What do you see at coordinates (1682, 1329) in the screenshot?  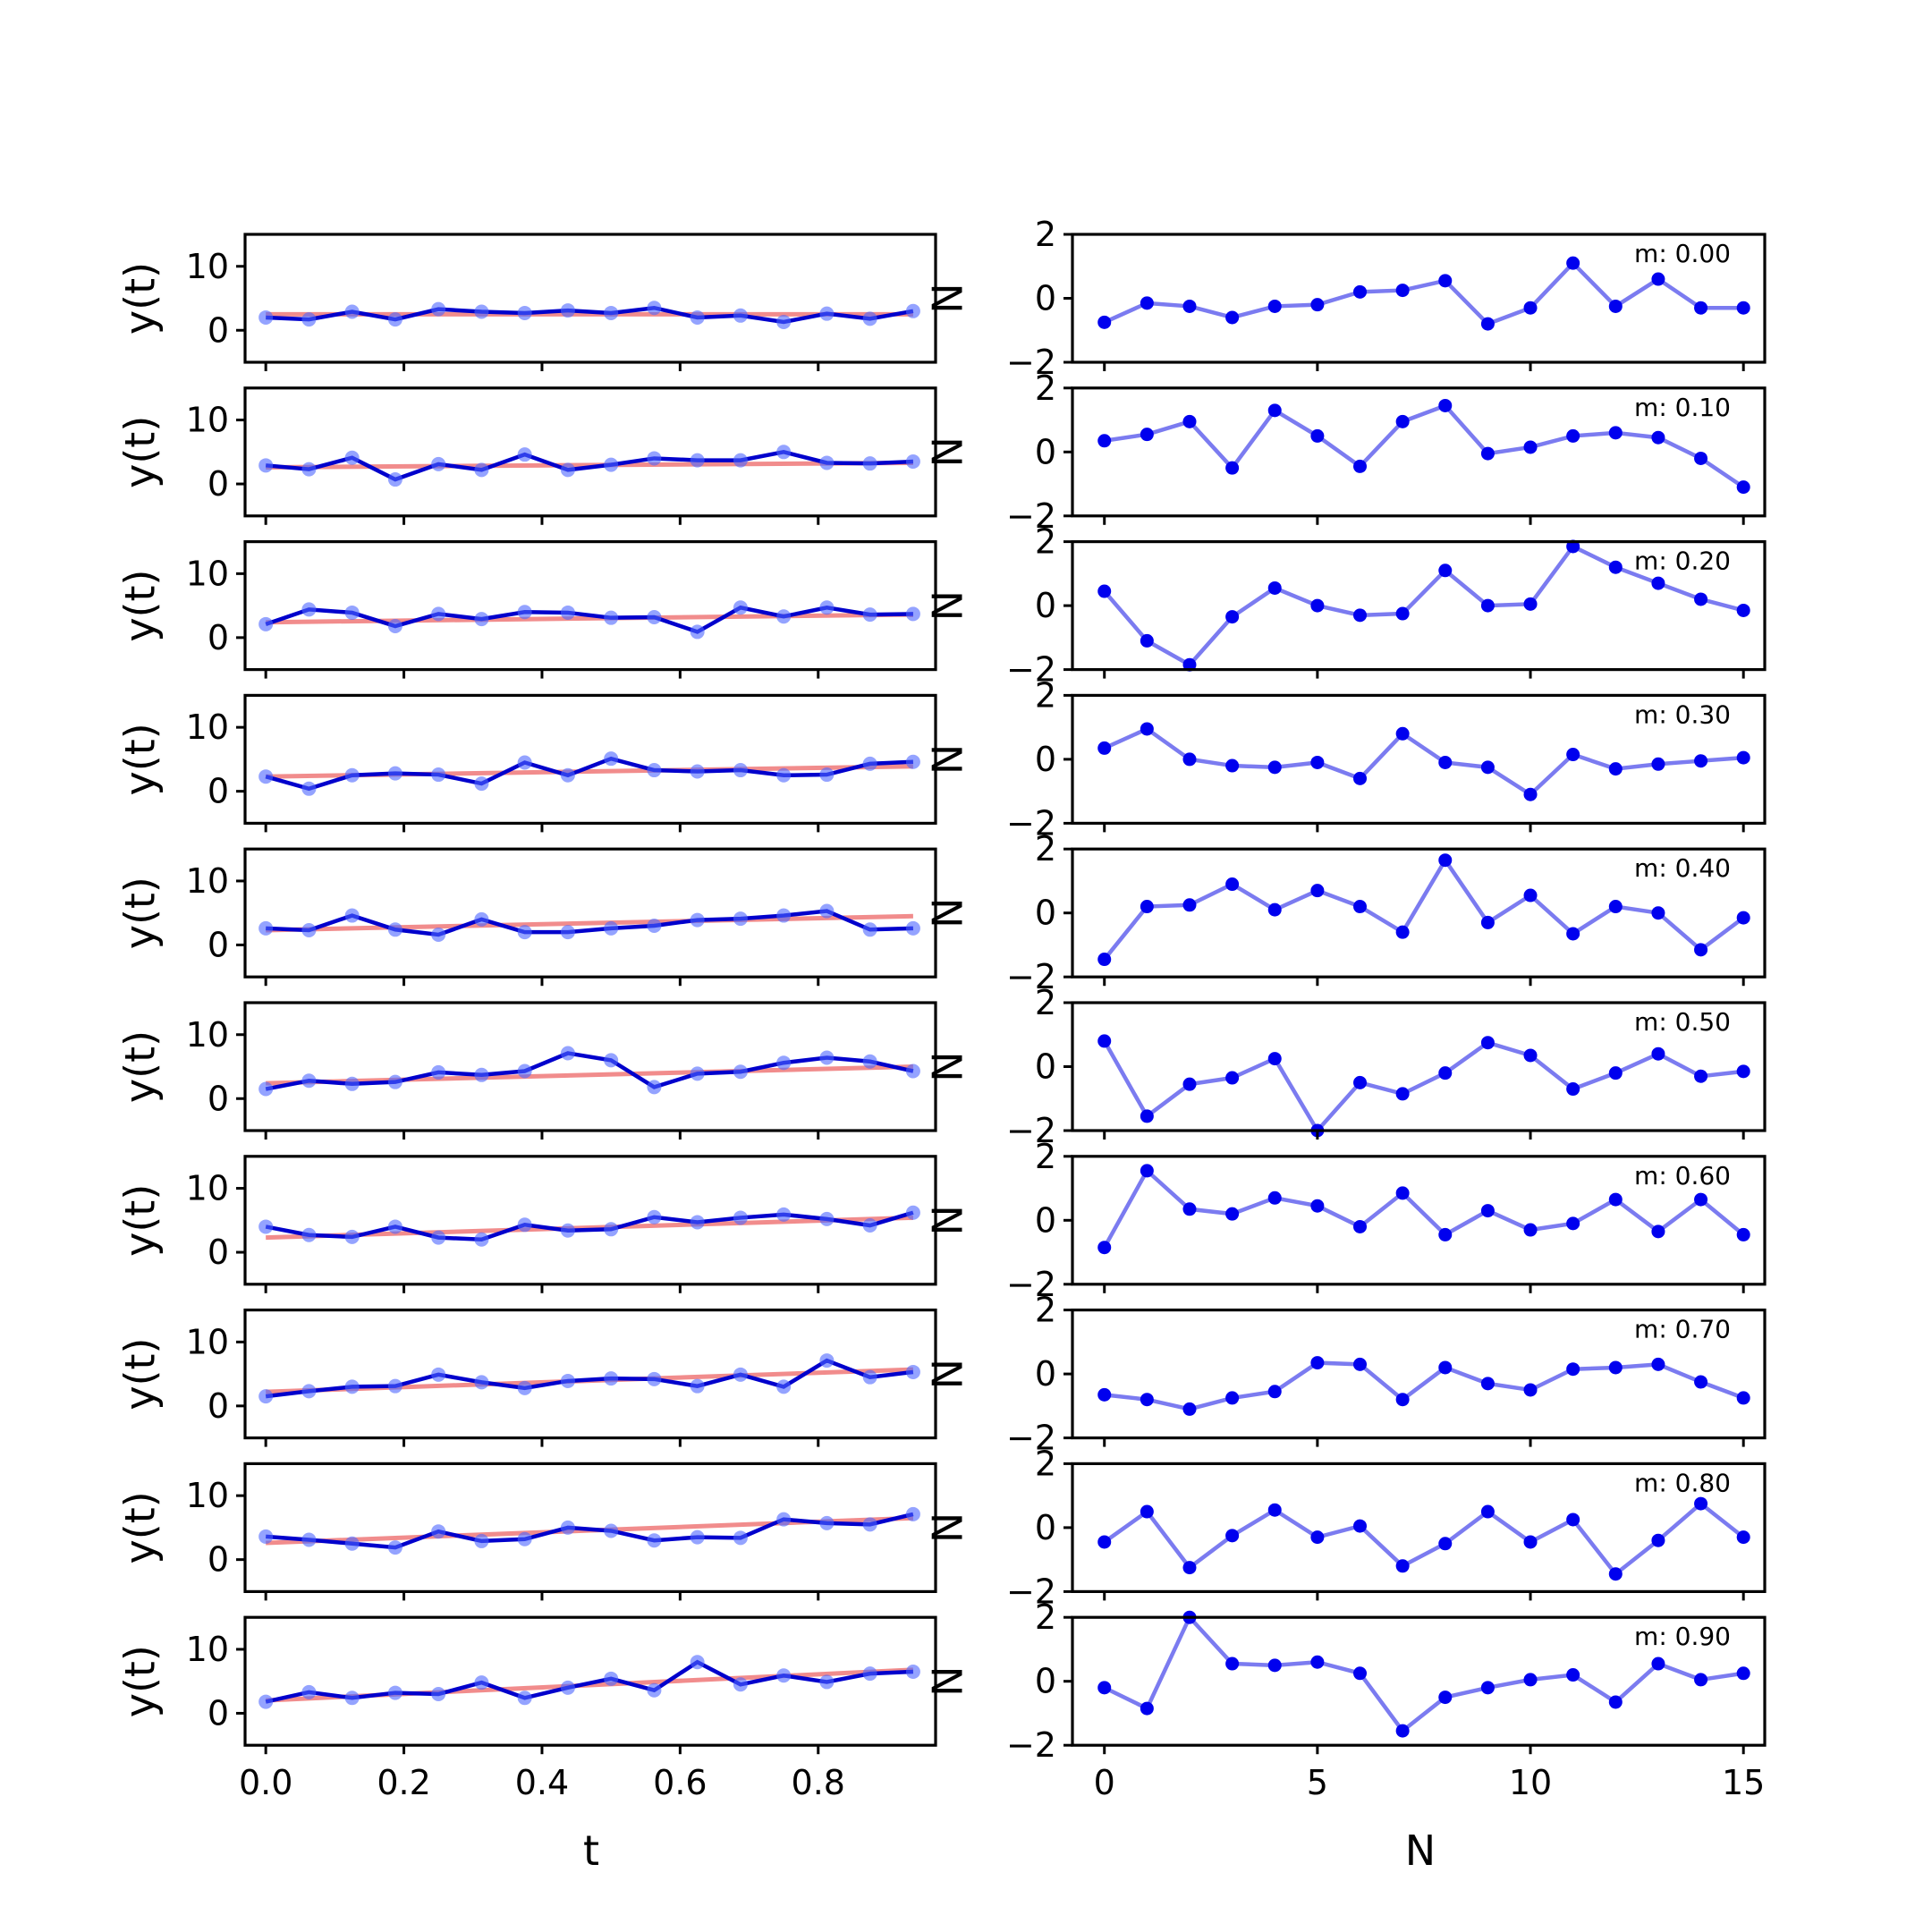 I see `m-label: m: 0.70` at bounding box center [1682, 1329].